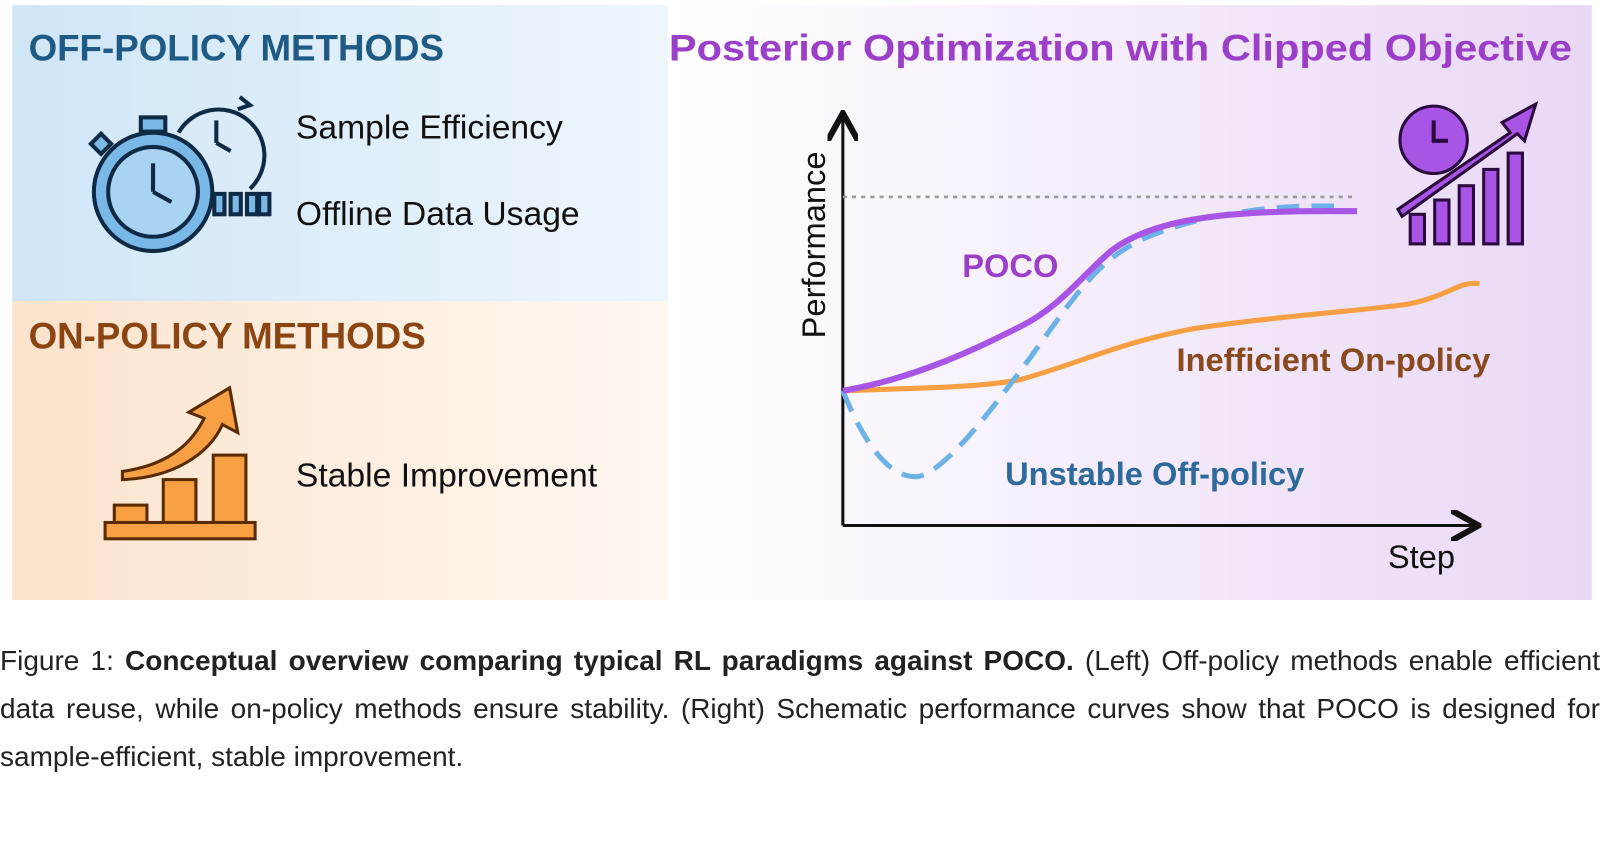  I want to click on stopwatch-icon, so click(180, 174).